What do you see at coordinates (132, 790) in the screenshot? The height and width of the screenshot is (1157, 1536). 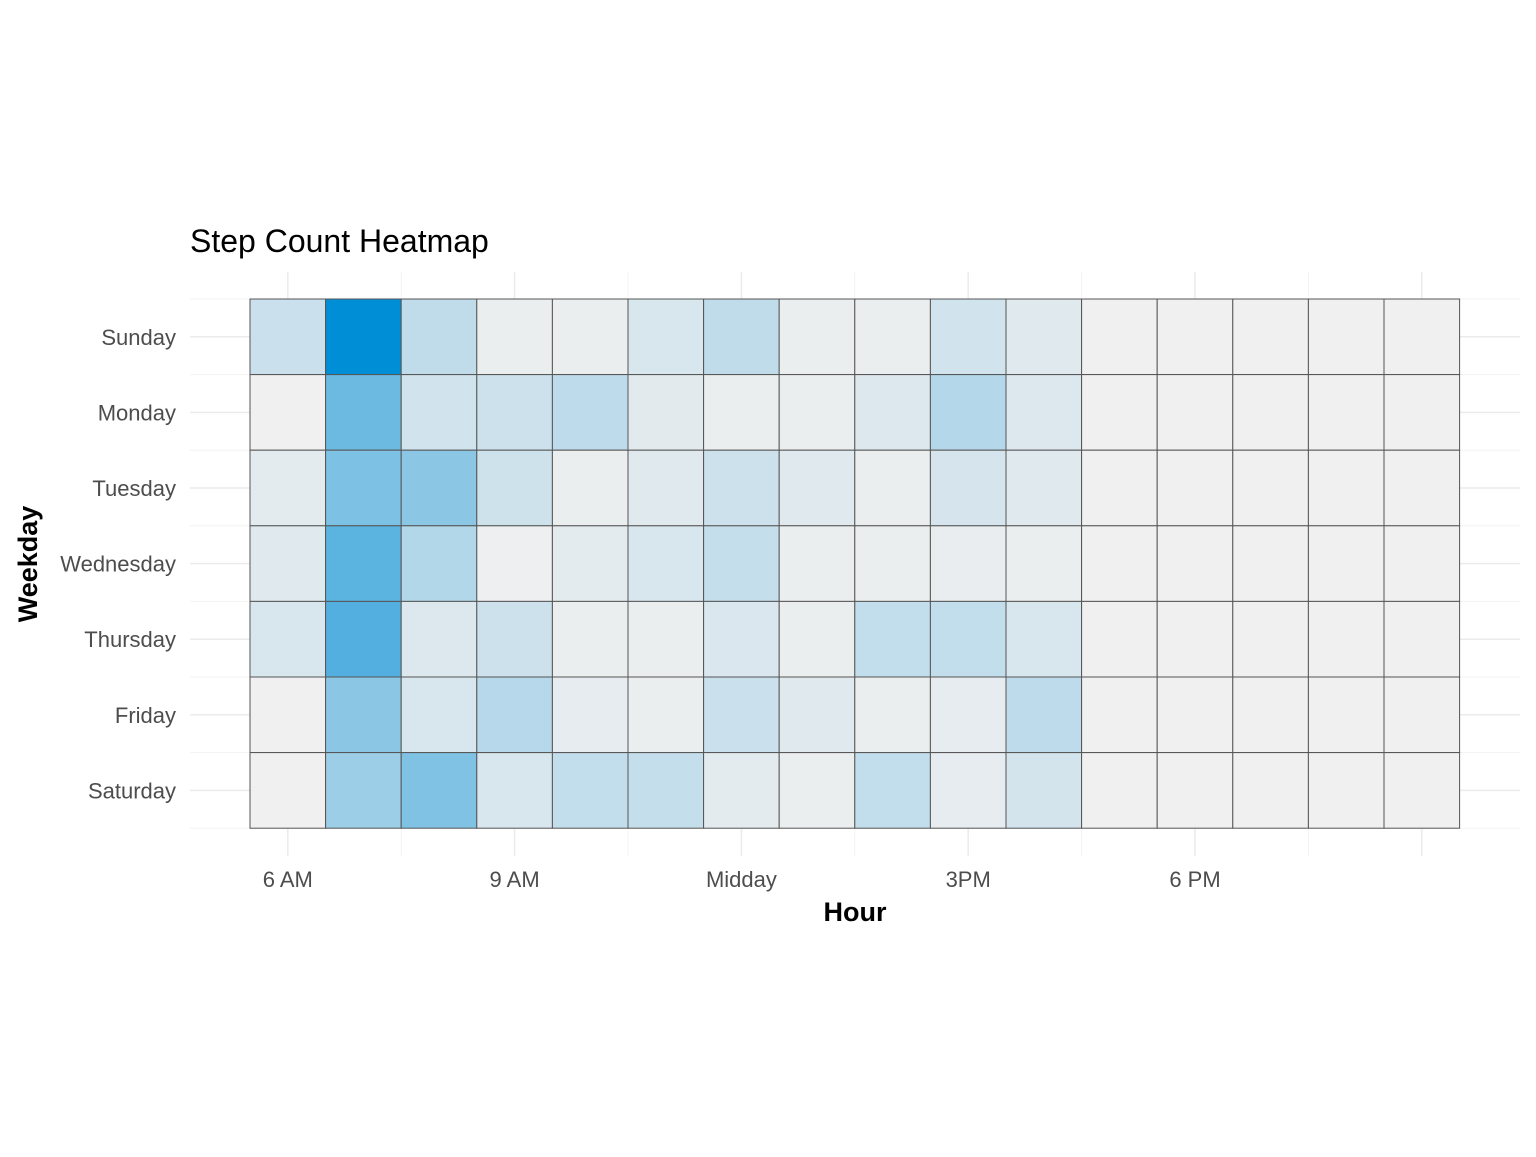 I see `y-tick-label: Saturday` at bounding box center [132, 790].